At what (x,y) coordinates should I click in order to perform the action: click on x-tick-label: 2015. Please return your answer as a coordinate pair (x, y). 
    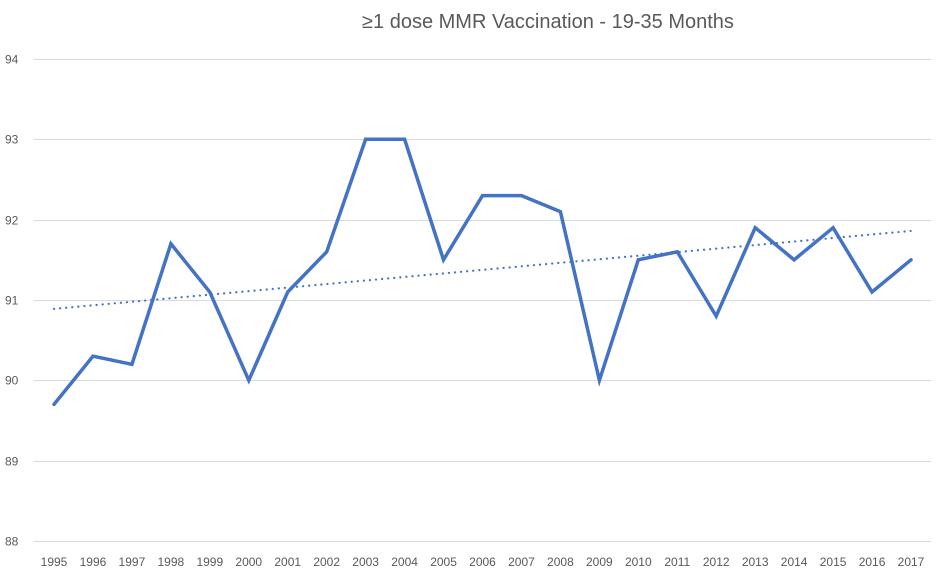
    Looking at the image, I should click on (833, 562).